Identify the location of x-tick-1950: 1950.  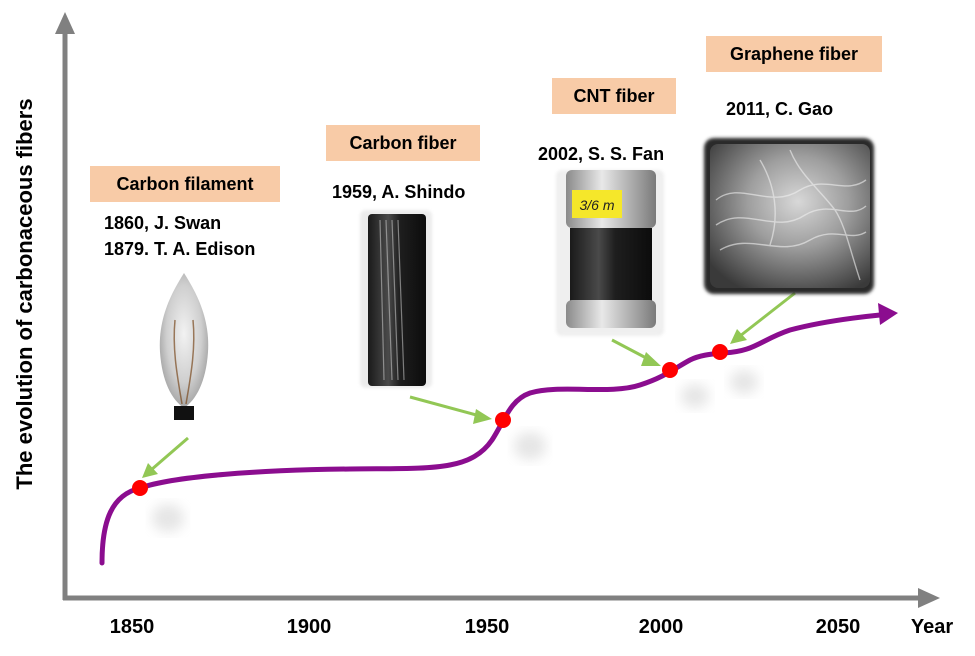
(487, 627).